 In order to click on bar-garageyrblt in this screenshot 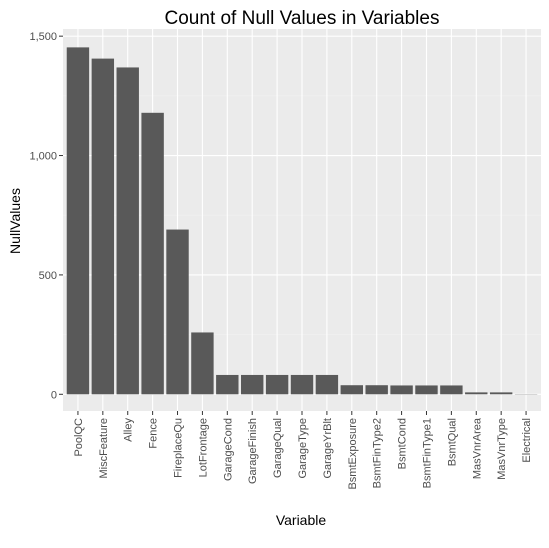, I will do `click(327, 384)`.